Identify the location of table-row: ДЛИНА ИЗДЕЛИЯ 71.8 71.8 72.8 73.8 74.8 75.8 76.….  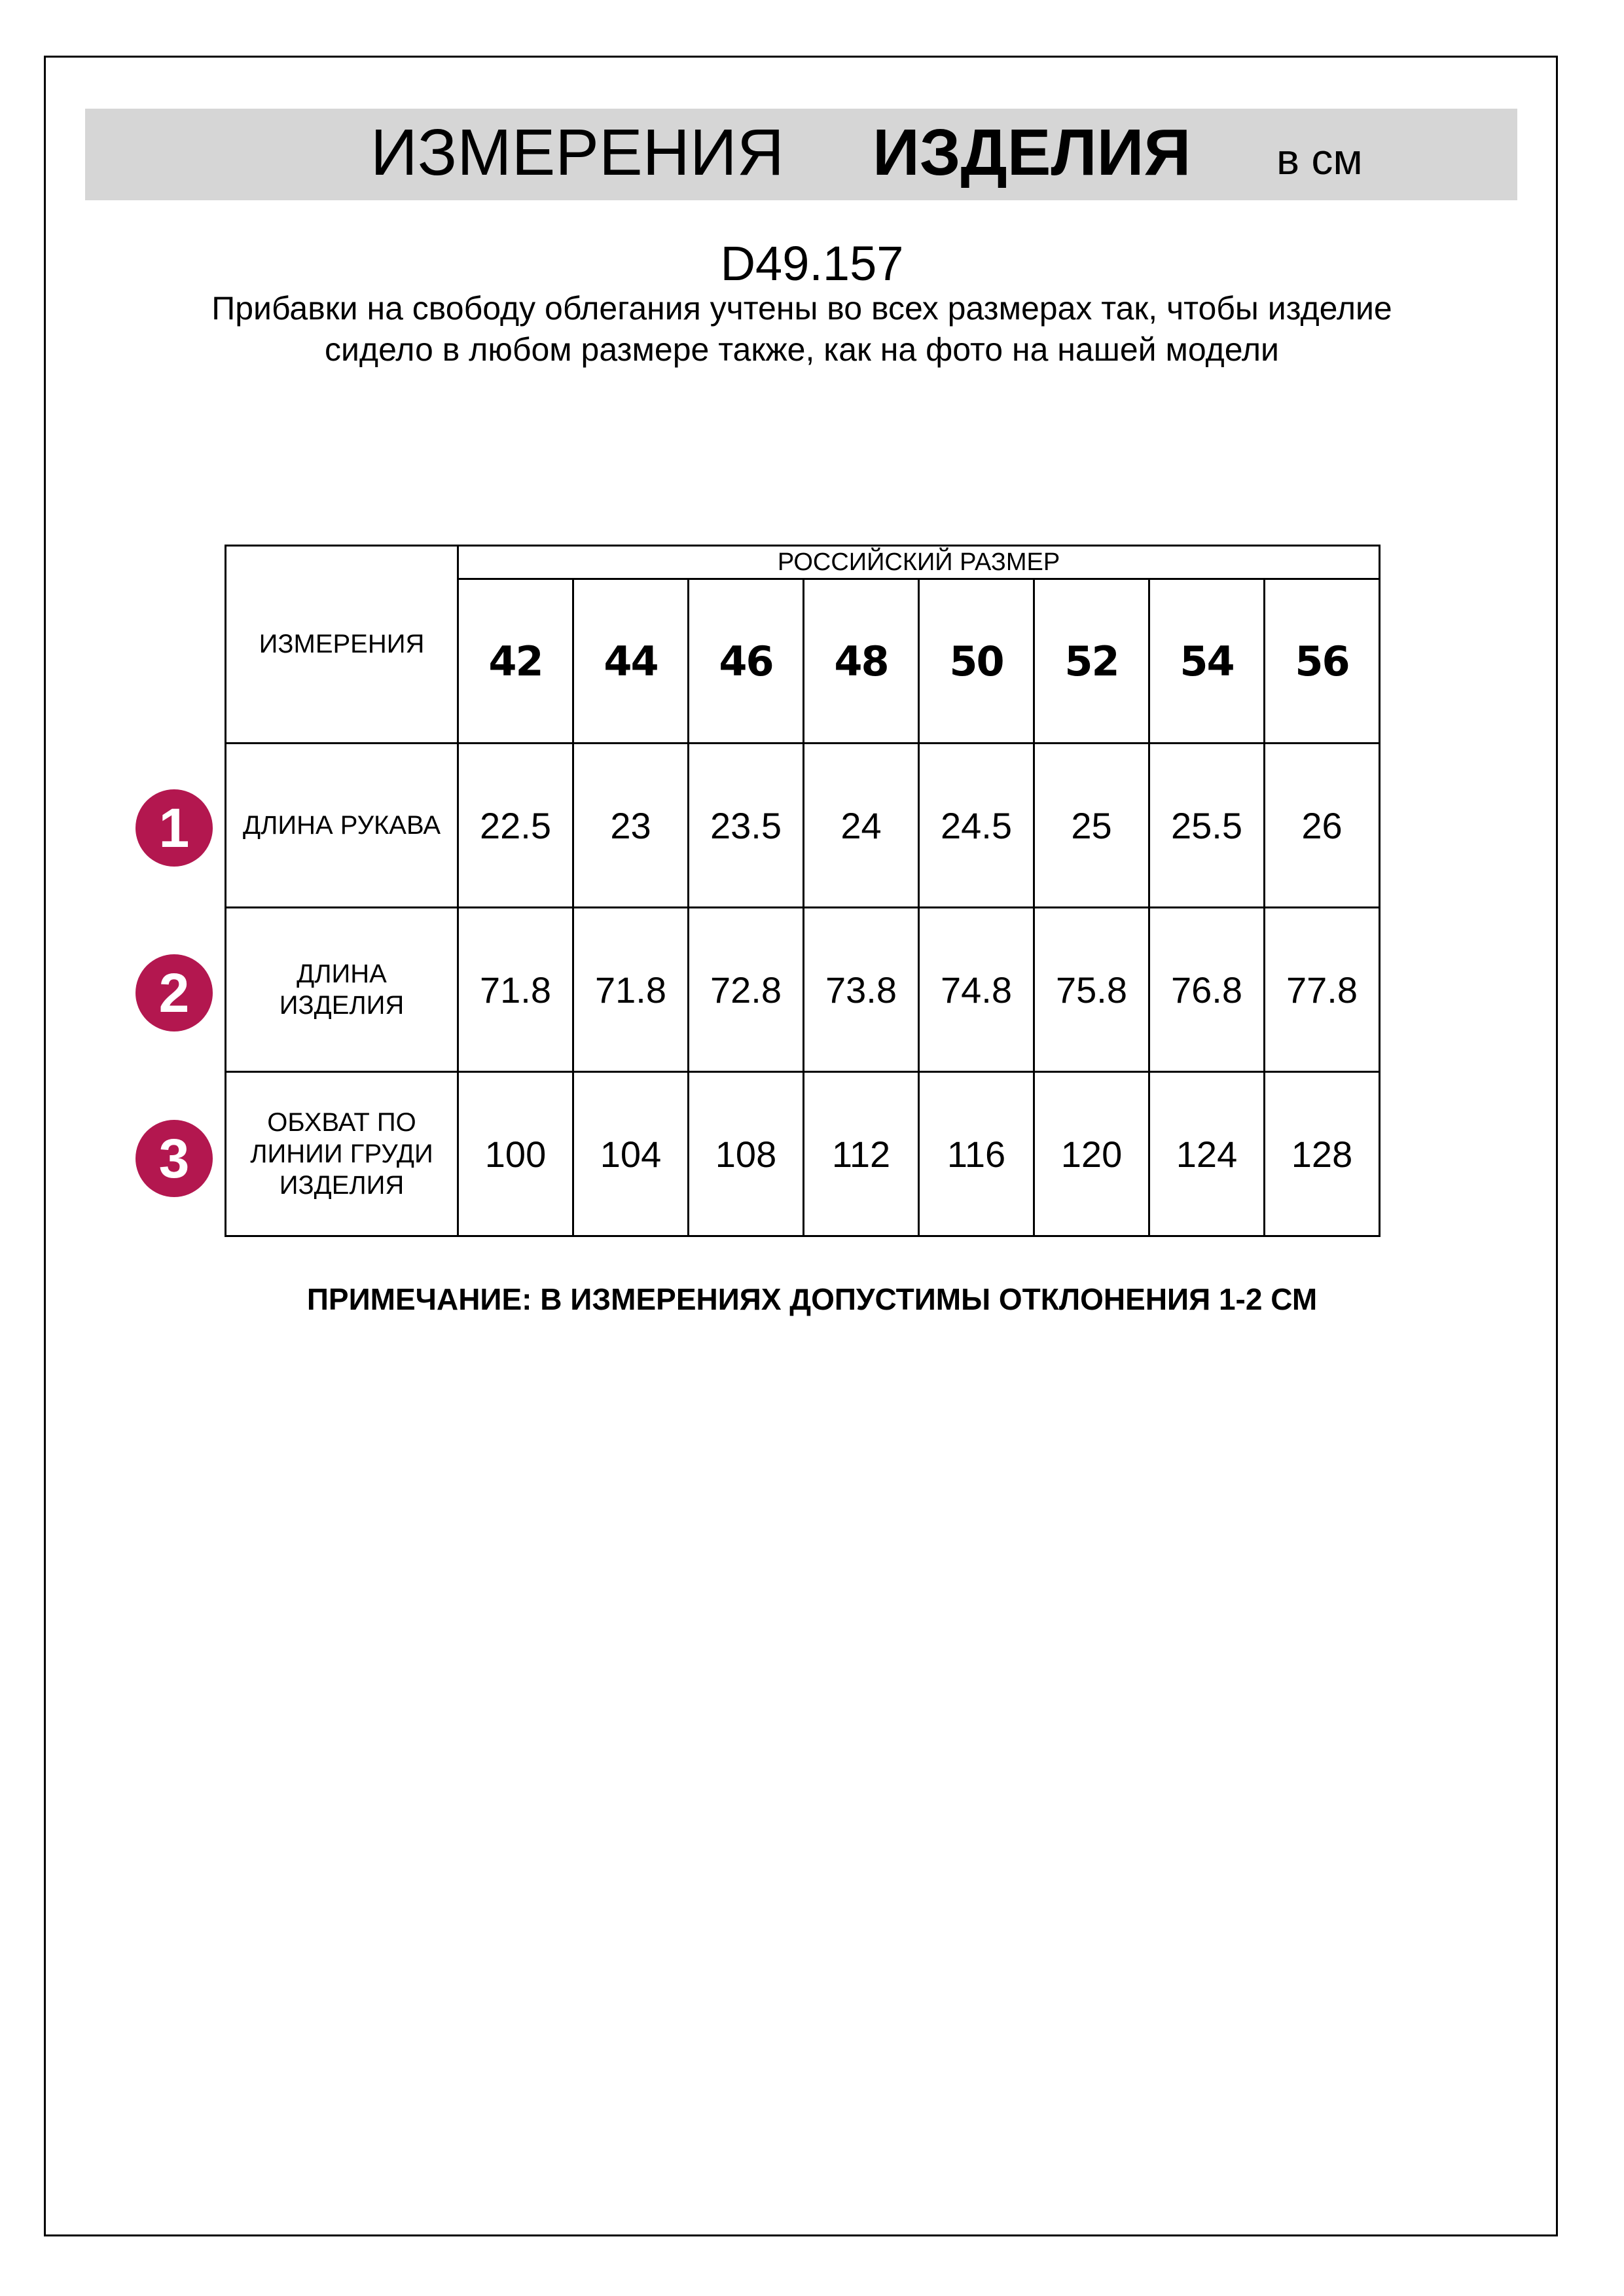
(803, 989).